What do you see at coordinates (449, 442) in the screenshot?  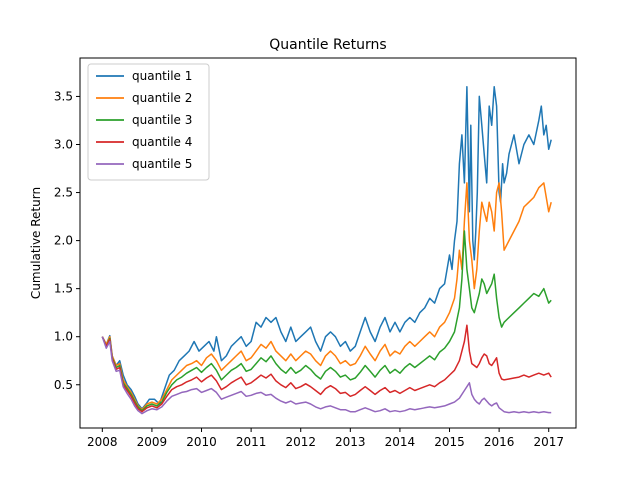 I see `x-tick-label: 2015` at bounding box center [449, 442].